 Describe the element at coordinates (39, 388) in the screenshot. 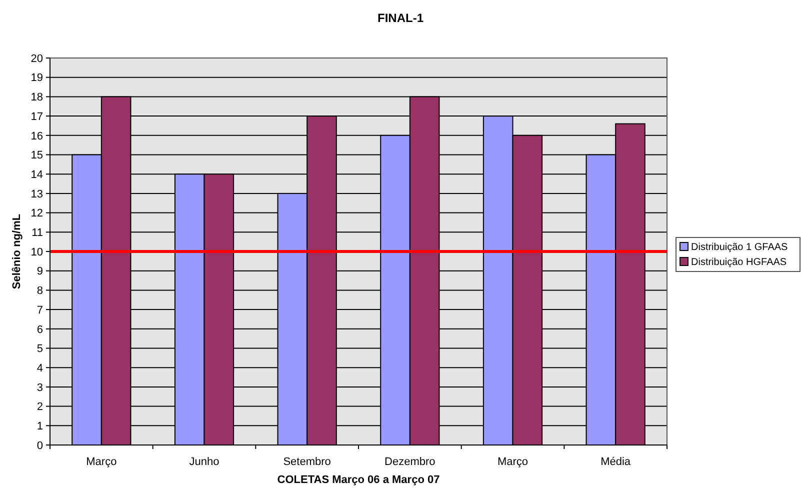

I see `y-tick-label: 3` at that location.